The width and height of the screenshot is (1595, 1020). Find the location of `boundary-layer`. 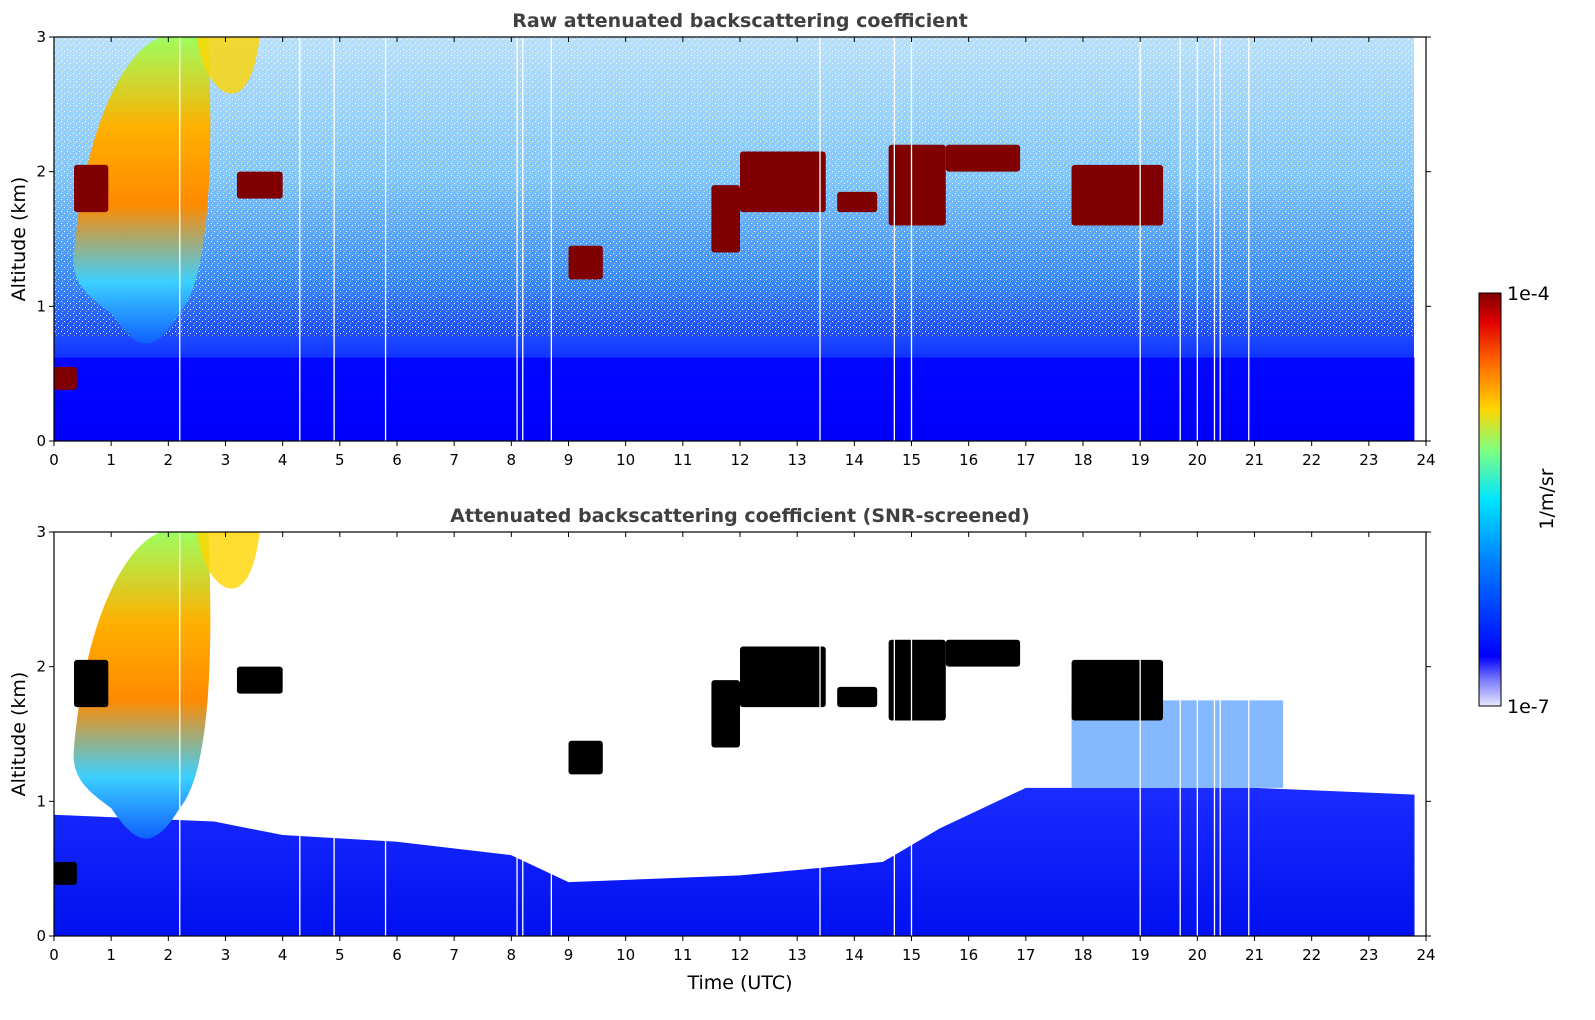

boundary-layer is located at coordinates (734, 399).